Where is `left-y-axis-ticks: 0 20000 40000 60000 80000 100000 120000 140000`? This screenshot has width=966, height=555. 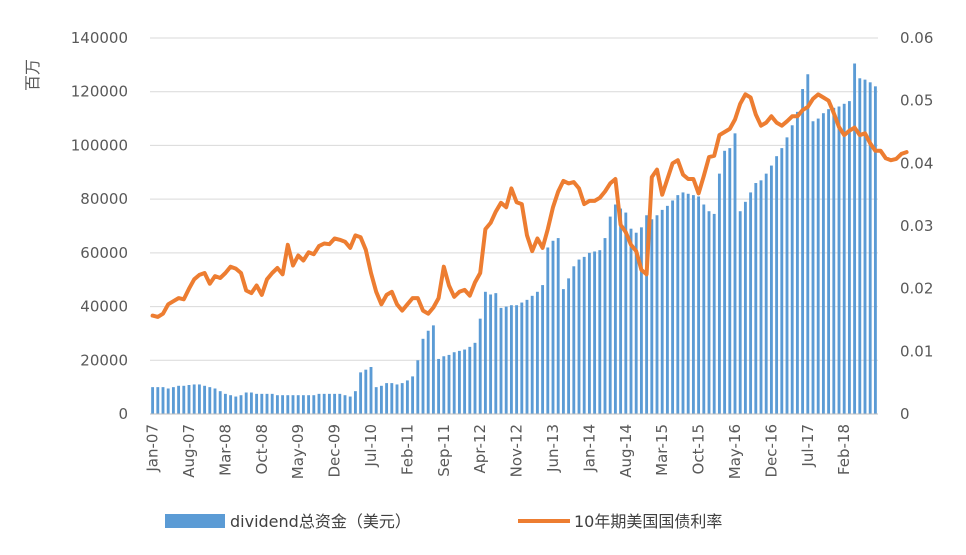
left-y-axis-ticks: 0 20000 40000 60000 80000 100000 120000 140000 is located at coordinates (99, 226).